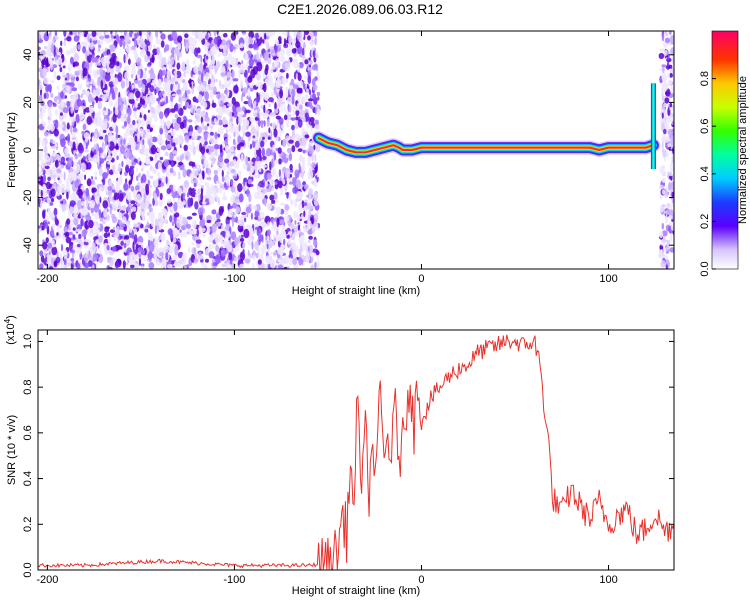  Describe the element at coordinates (28, 432) in the screenshot. I see `y-tick-label: 0.6` at that location.